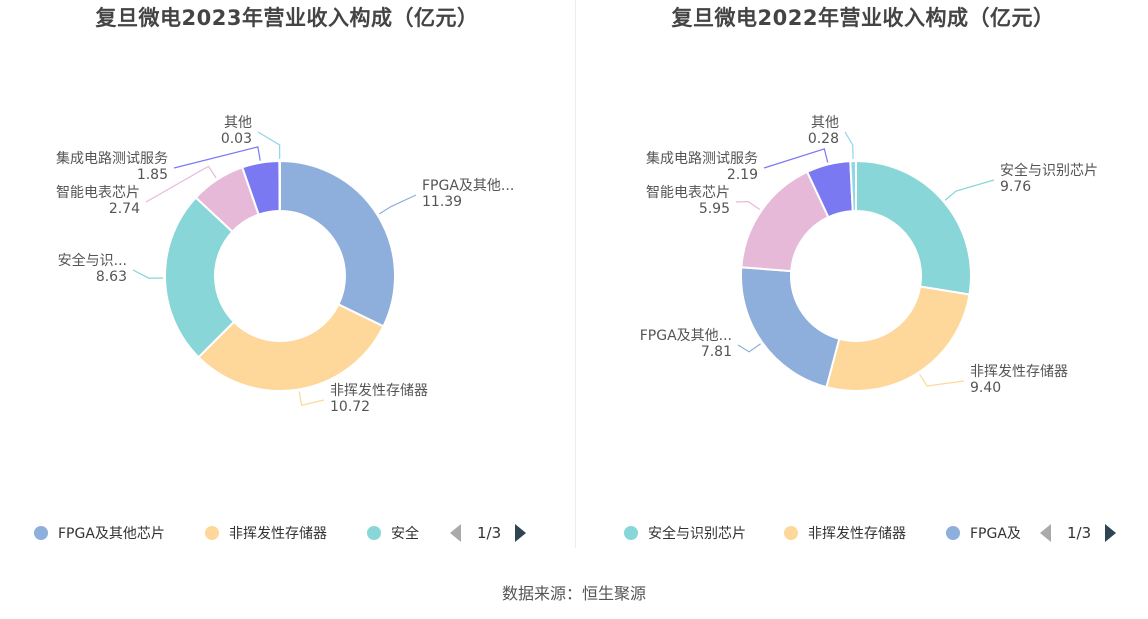 This screenshot has width=1148, height=619. Describe the element at coordinates (714, 209) in the screenshot. I see `slice-value-label: 5.95` at that location.